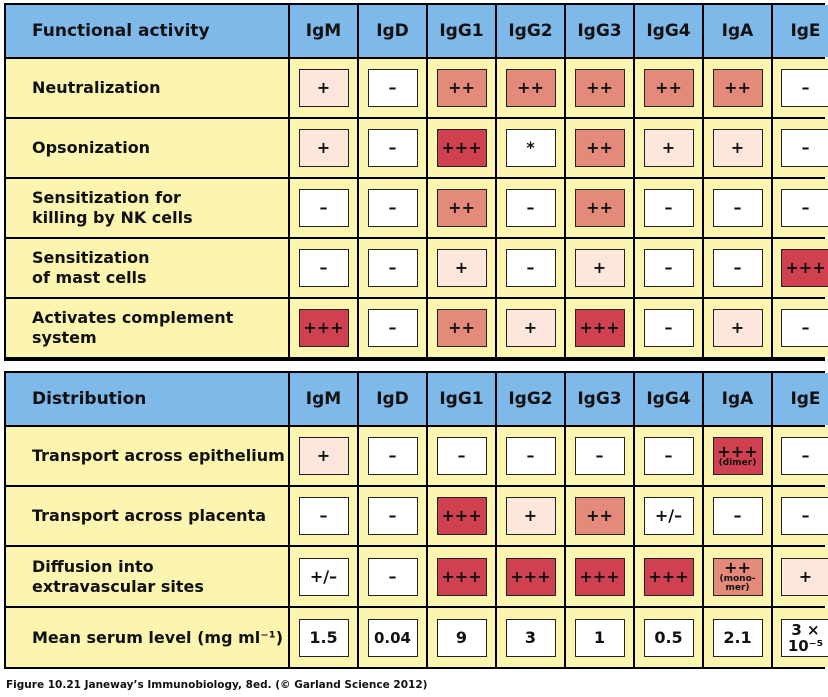 This screenshot has width=828, height=697. Describe the element at coordinates (800, 31) in the screenshot. I see `functional-column-header-ige: IgE` at that location.